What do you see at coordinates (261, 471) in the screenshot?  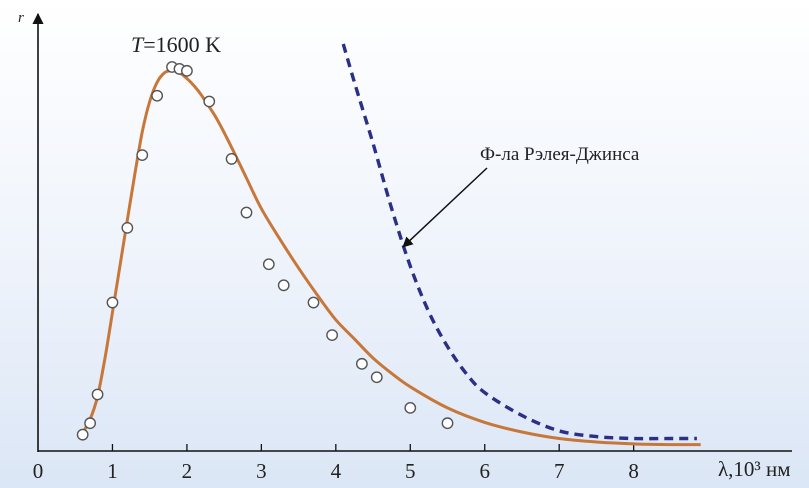 I see `x-tick-label: 3` at bounding box center [261, 471].